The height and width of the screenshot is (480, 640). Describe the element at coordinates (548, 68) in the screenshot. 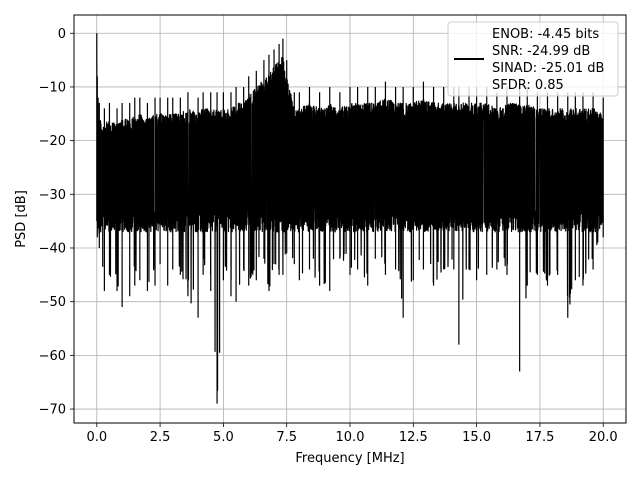

I see `legend-line-sinad: SINAD: -25.01 dB` at that location.